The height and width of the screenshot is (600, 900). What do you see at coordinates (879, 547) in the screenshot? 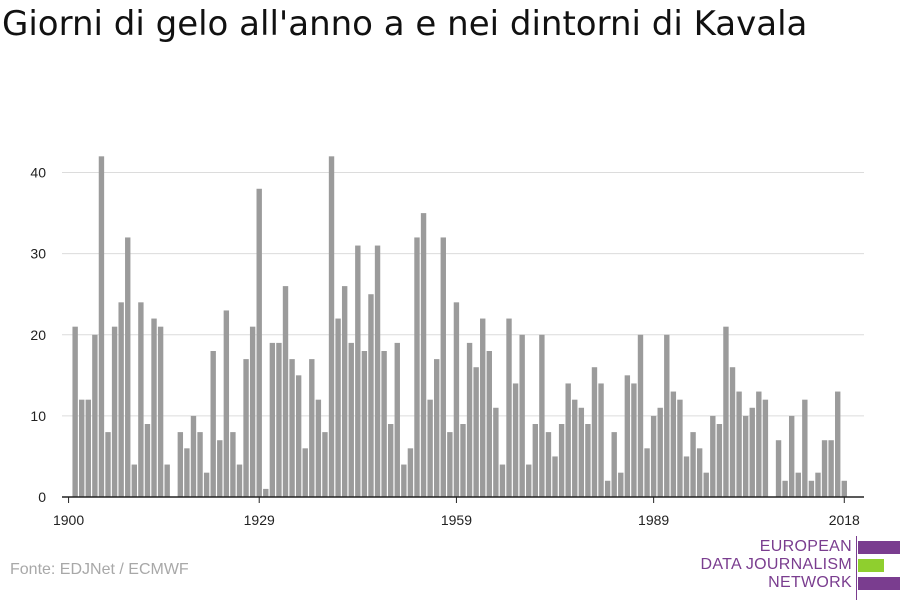
I see `logo-bar-top` at bounding box center [879, 547].